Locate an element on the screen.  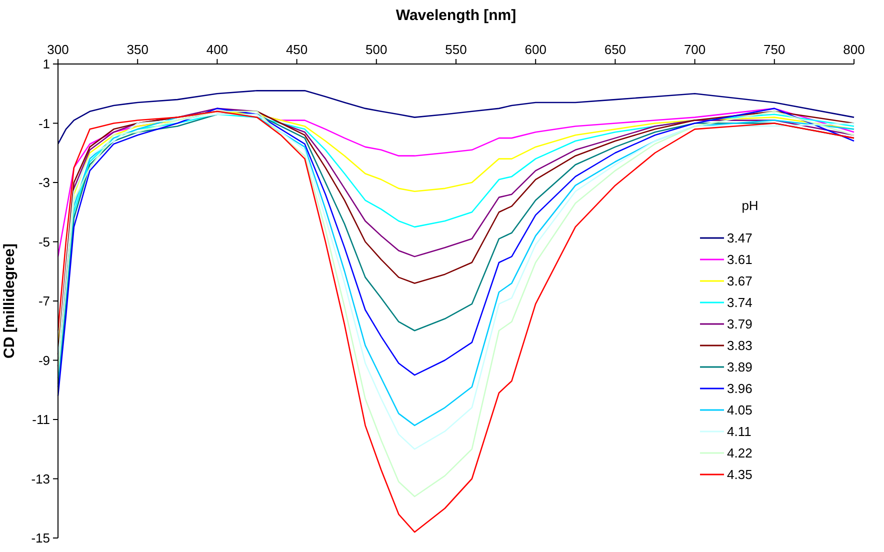
y-tick-label: 1 is located at coordinates (46, 64).